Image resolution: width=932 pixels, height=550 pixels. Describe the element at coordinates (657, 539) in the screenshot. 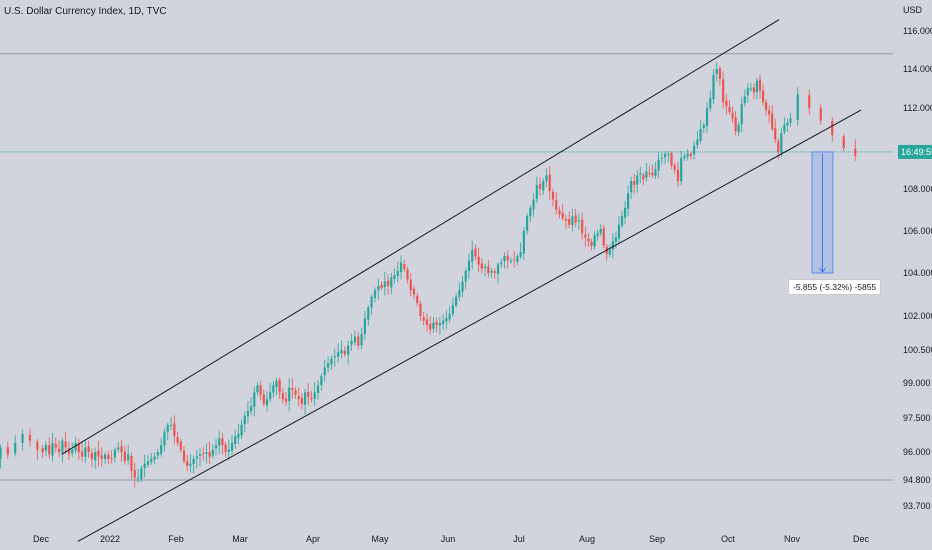

I see `time-tick-label: Sep` at that location.